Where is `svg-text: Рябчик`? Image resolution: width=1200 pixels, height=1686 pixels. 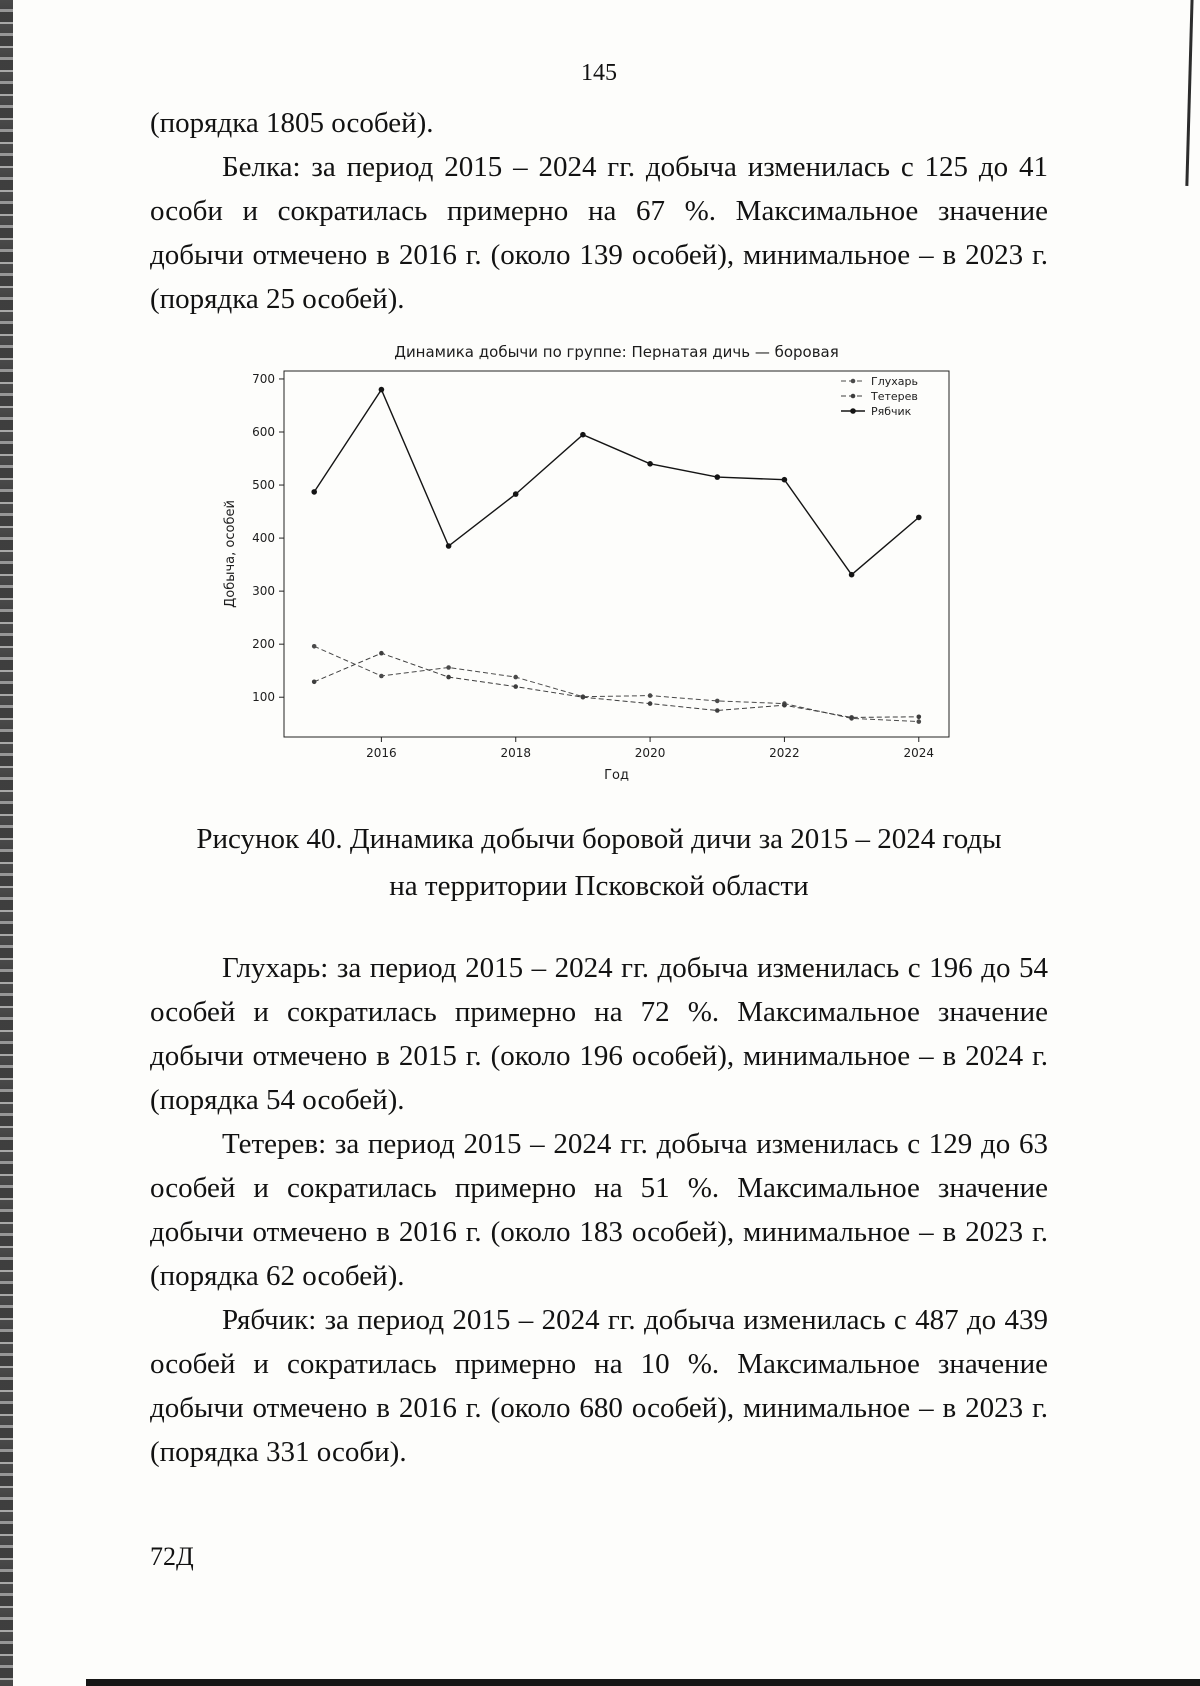 svg-text: Рябчик is located at coordinates (891, 411).